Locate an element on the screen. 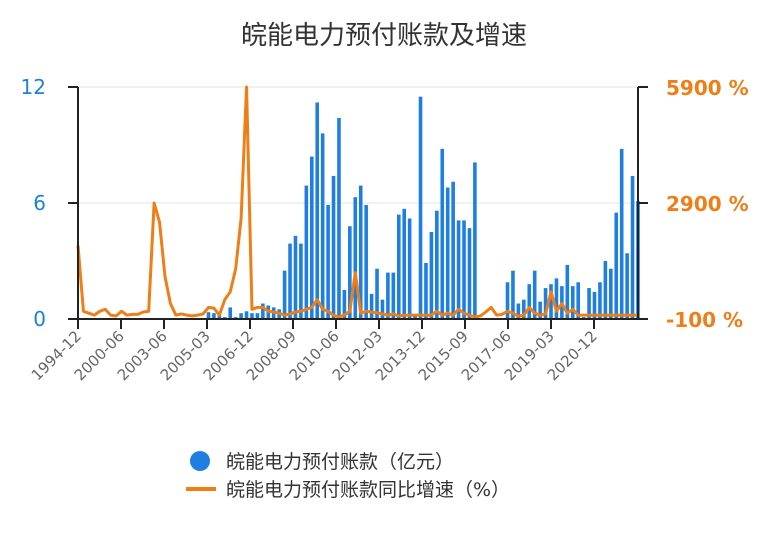 Image resolution: width=768 pixels, height=540 pixels. right-axis-ticks: 5900 % 2900 % -100 % is located at coordinates (707, 204).